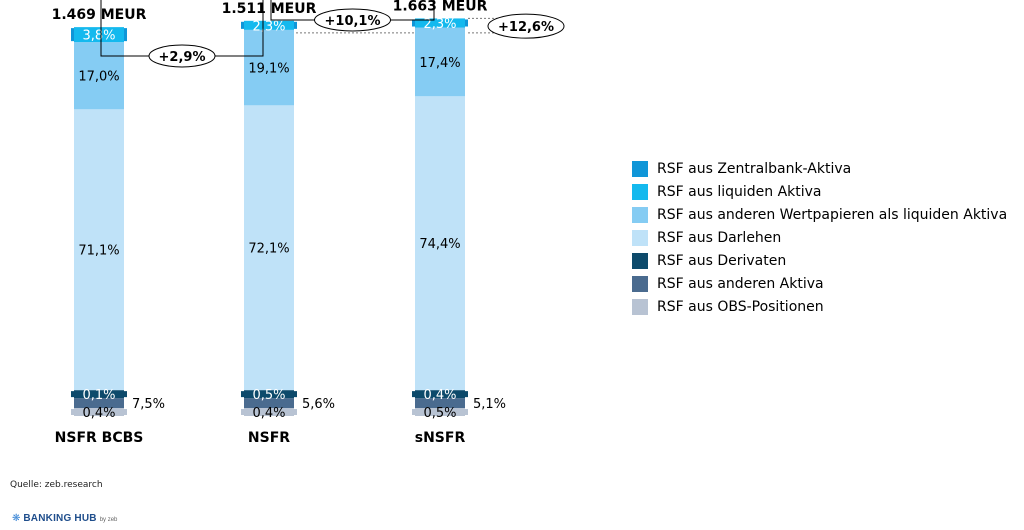 The height and width of the screenshot is (530, 1024). I want to click on highlight-bubble, so click(526, 26).